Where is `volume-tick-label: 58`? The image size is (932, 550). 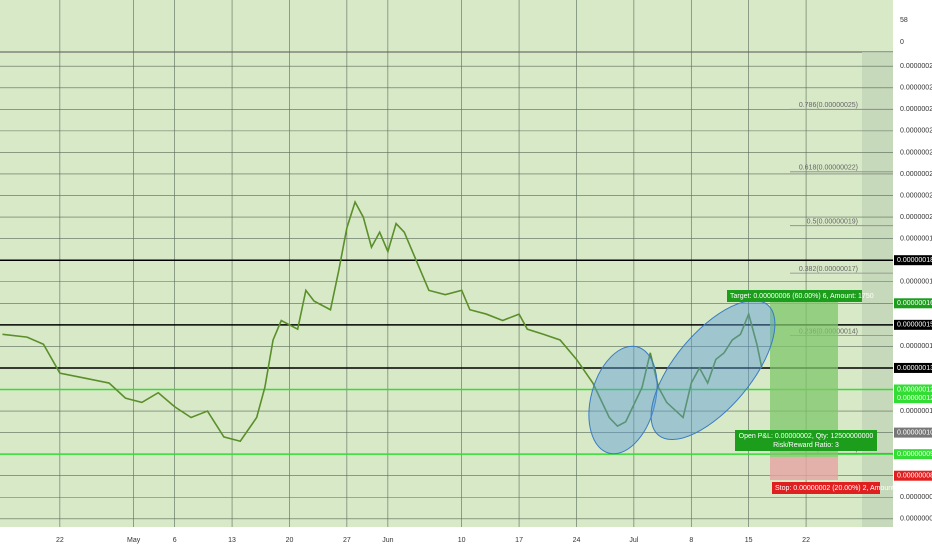 volume-tick-label: 58 is located at coordinates (904, 20).